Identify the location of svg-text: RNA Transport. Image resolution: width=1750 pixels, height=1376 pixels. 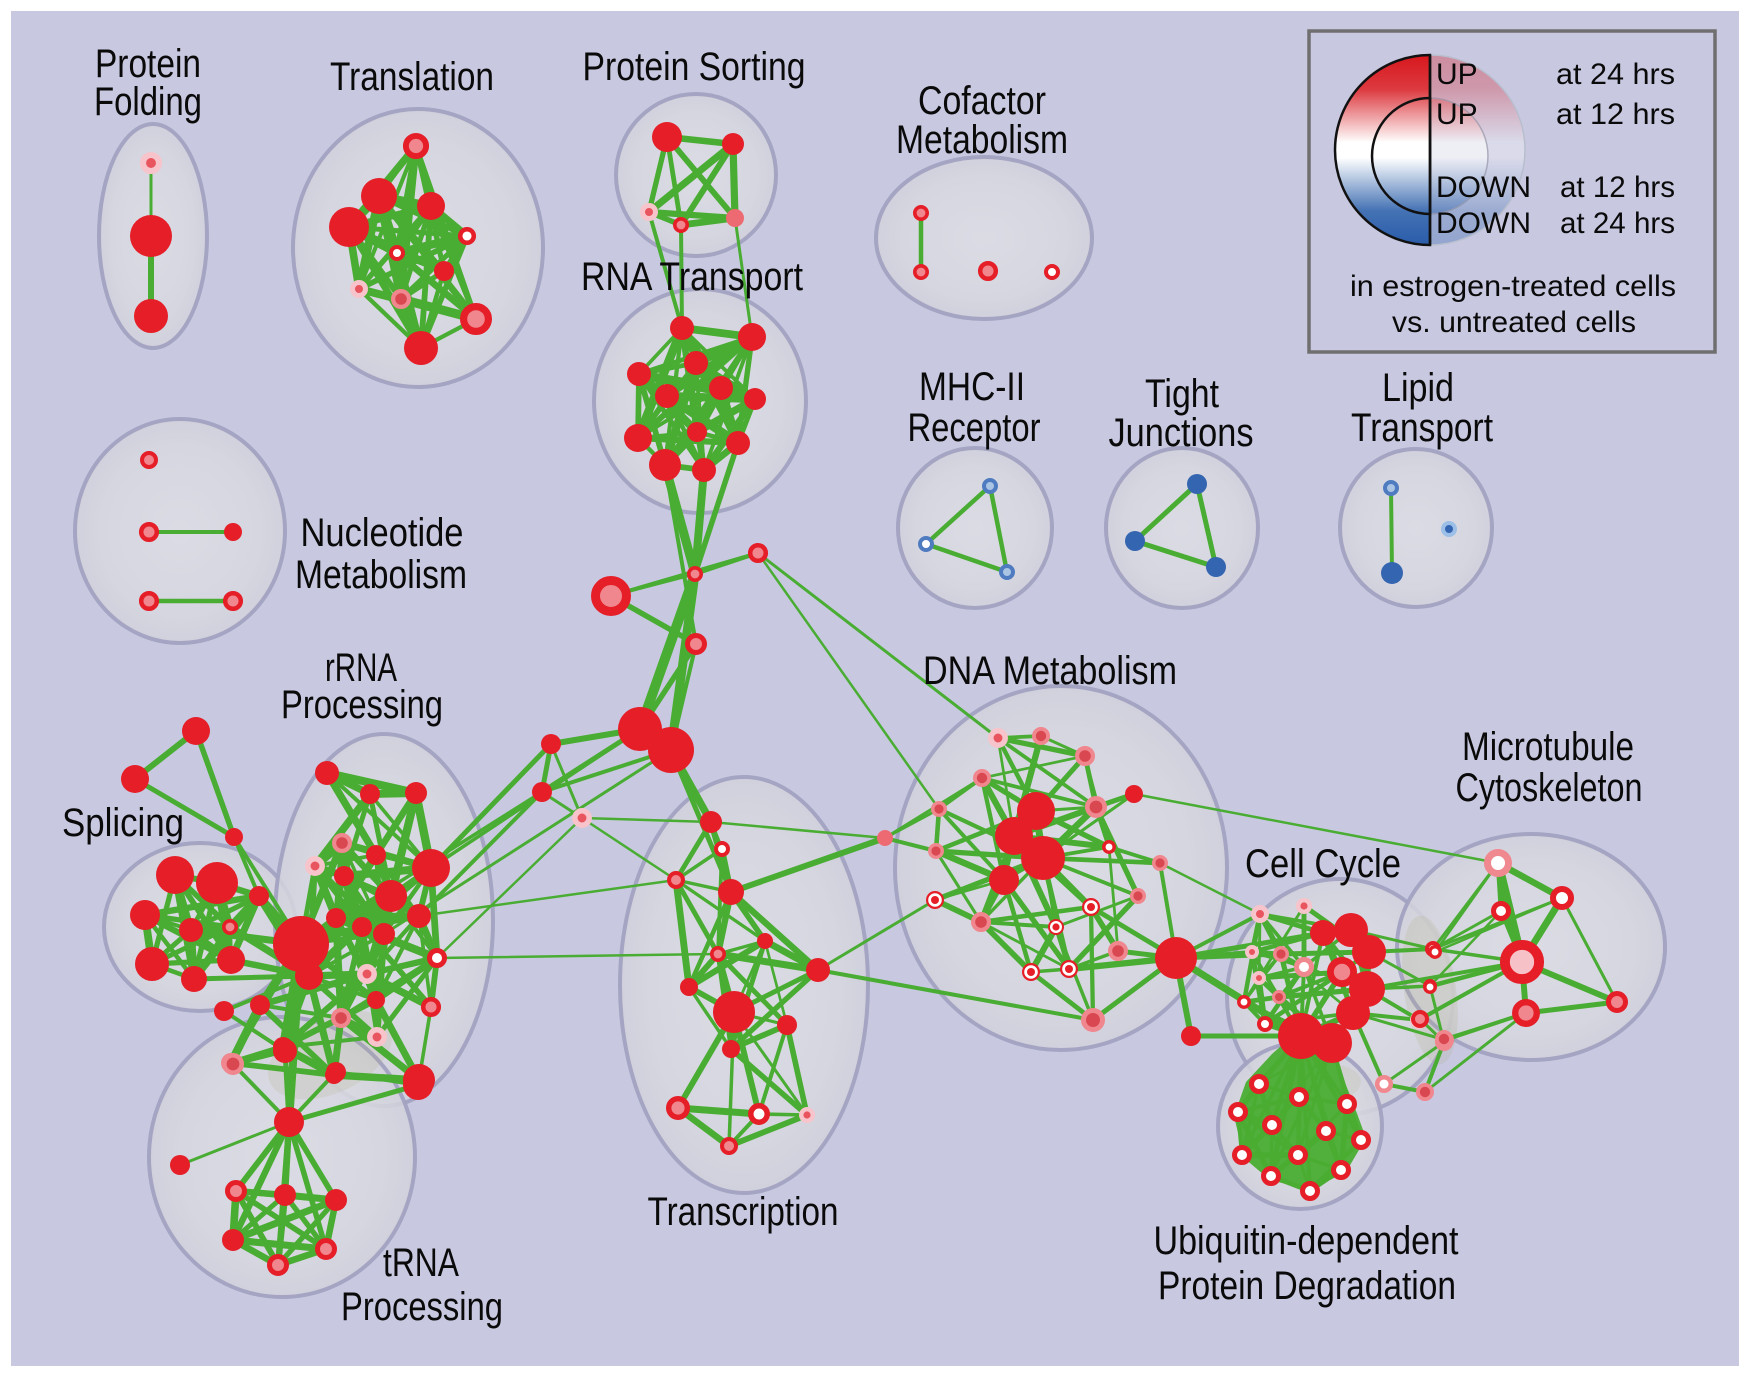
(692, 277).